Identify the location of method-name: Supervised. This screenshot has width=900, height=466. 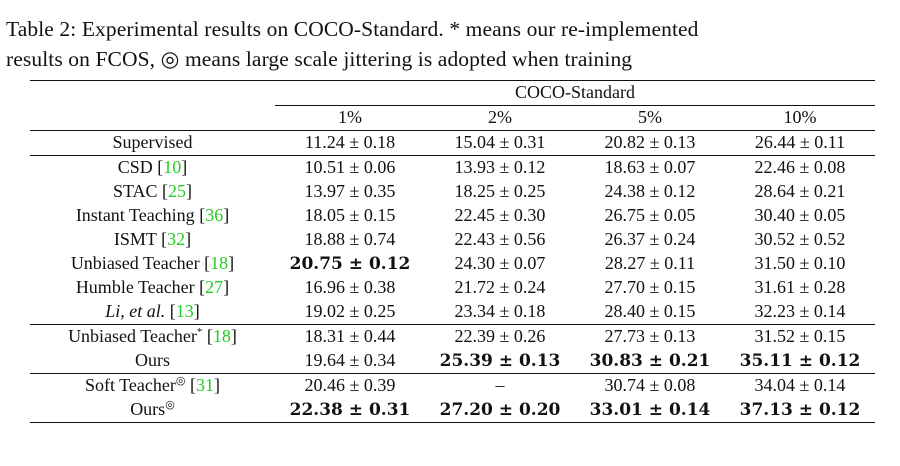
(152, 142).